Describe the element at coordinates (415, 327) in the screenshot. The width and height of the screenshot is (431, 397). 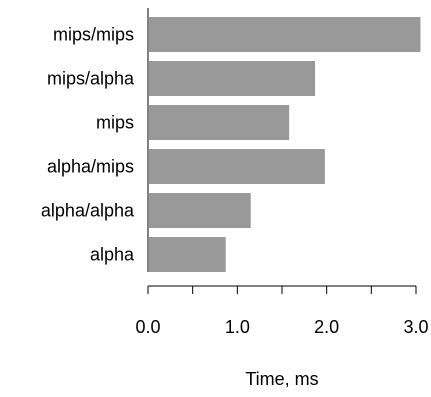
I see `x-tick-label: 3.0` at that location.